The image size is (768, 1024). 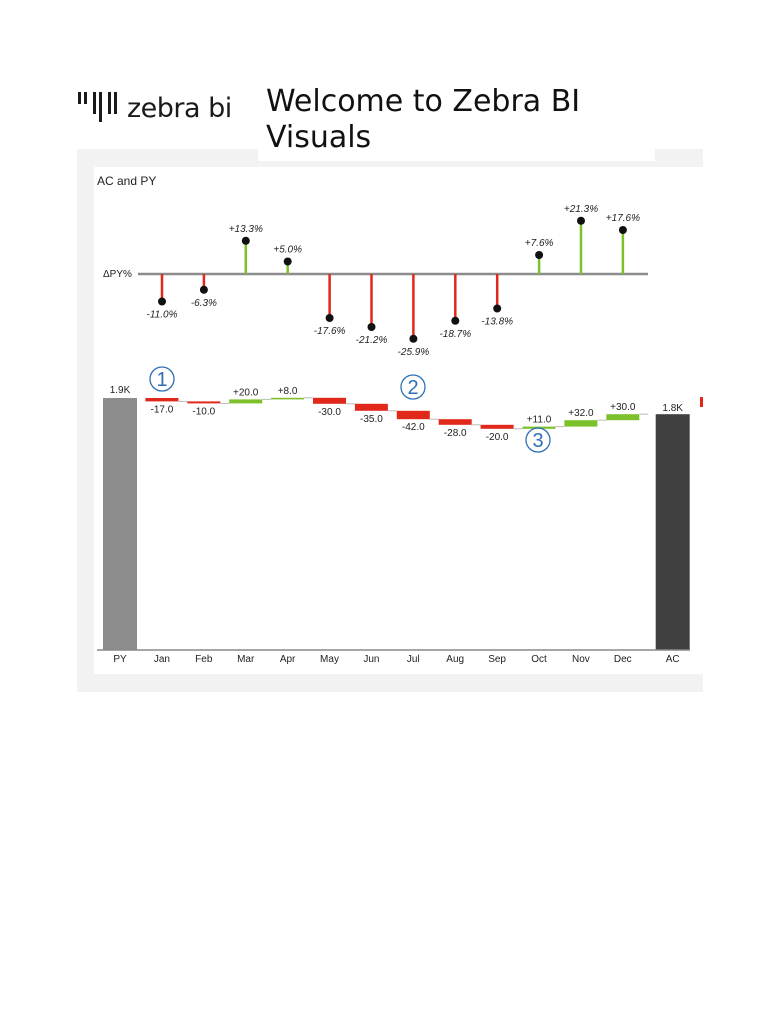 I want to click on tick-label-feb: Feb, so click(x=204, y=659).